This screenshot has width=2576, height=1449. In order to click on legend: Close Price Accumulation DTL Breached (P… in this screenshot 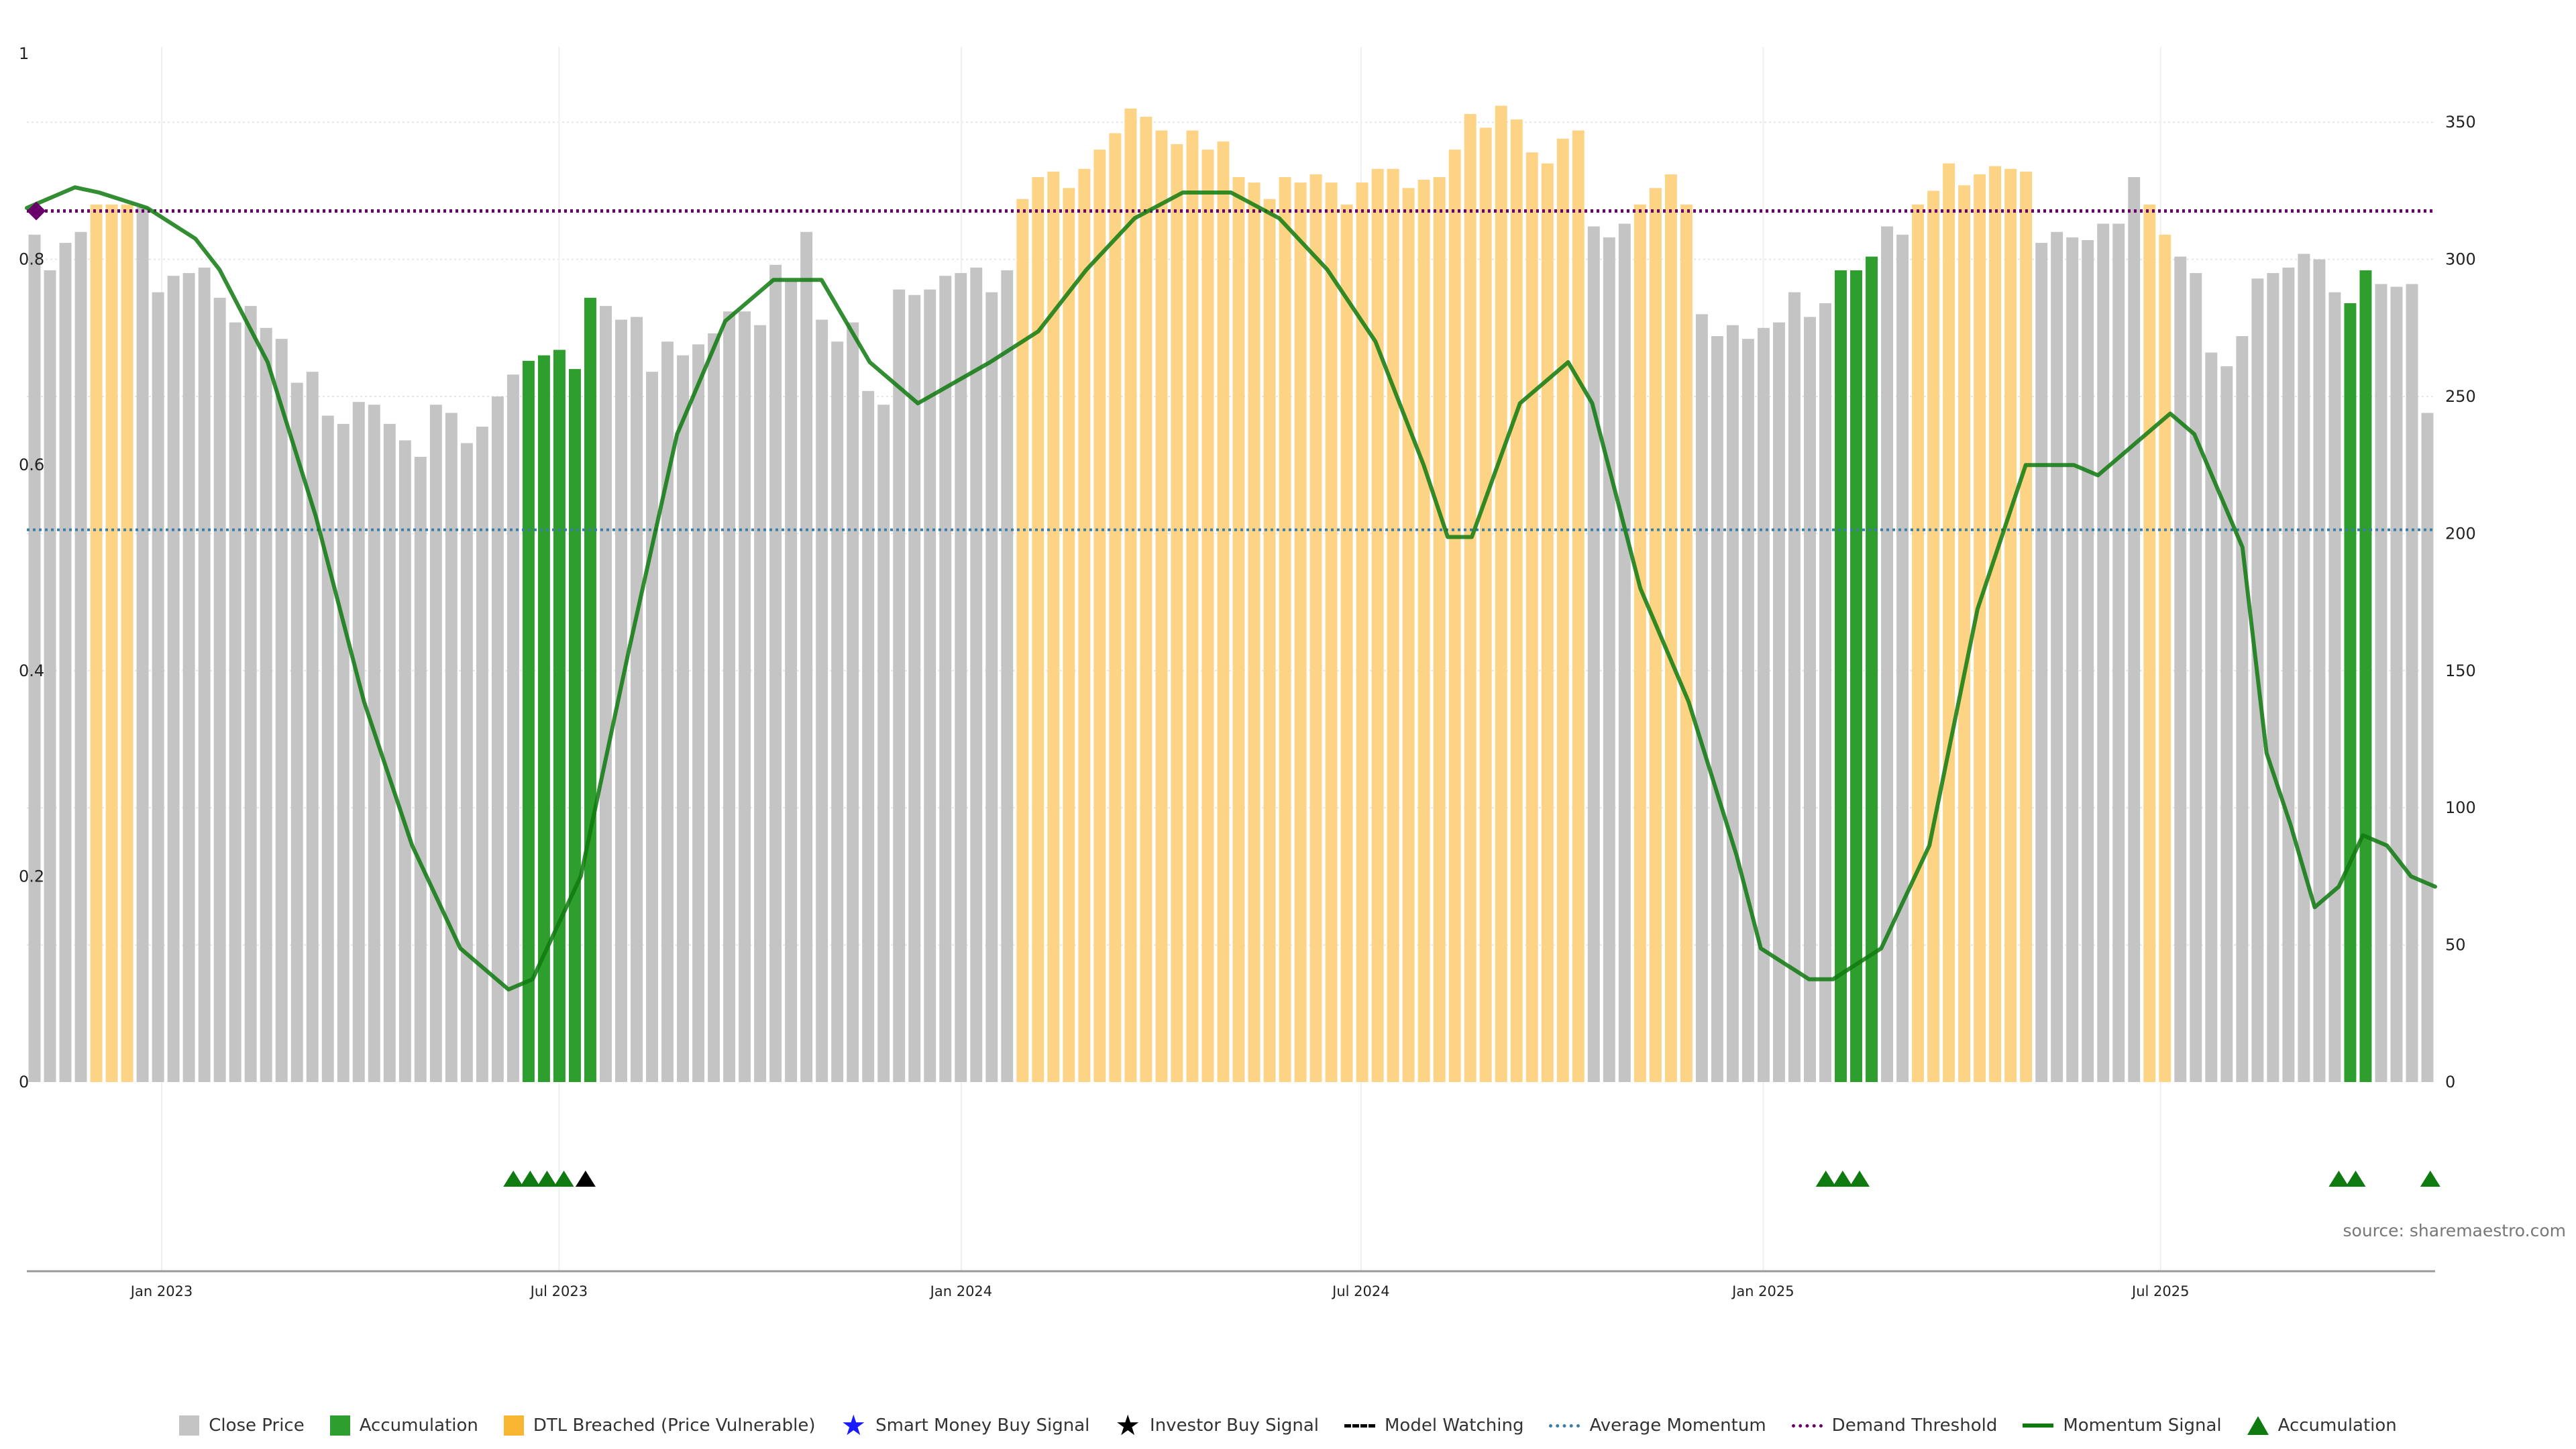, I will do `click(1288, 1425)`.